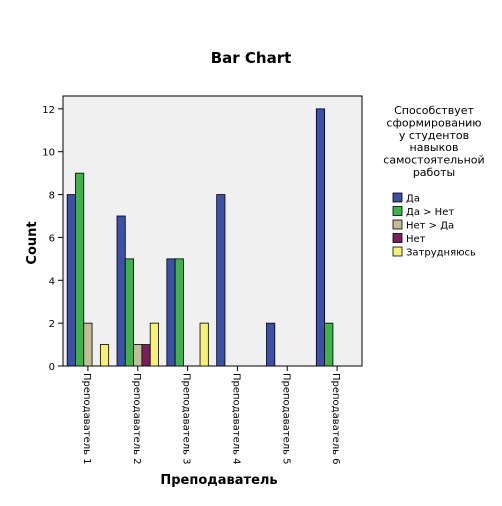 The image size is (502, 506). I want to click on chart-title: Bar Chart, so click(251, 58).